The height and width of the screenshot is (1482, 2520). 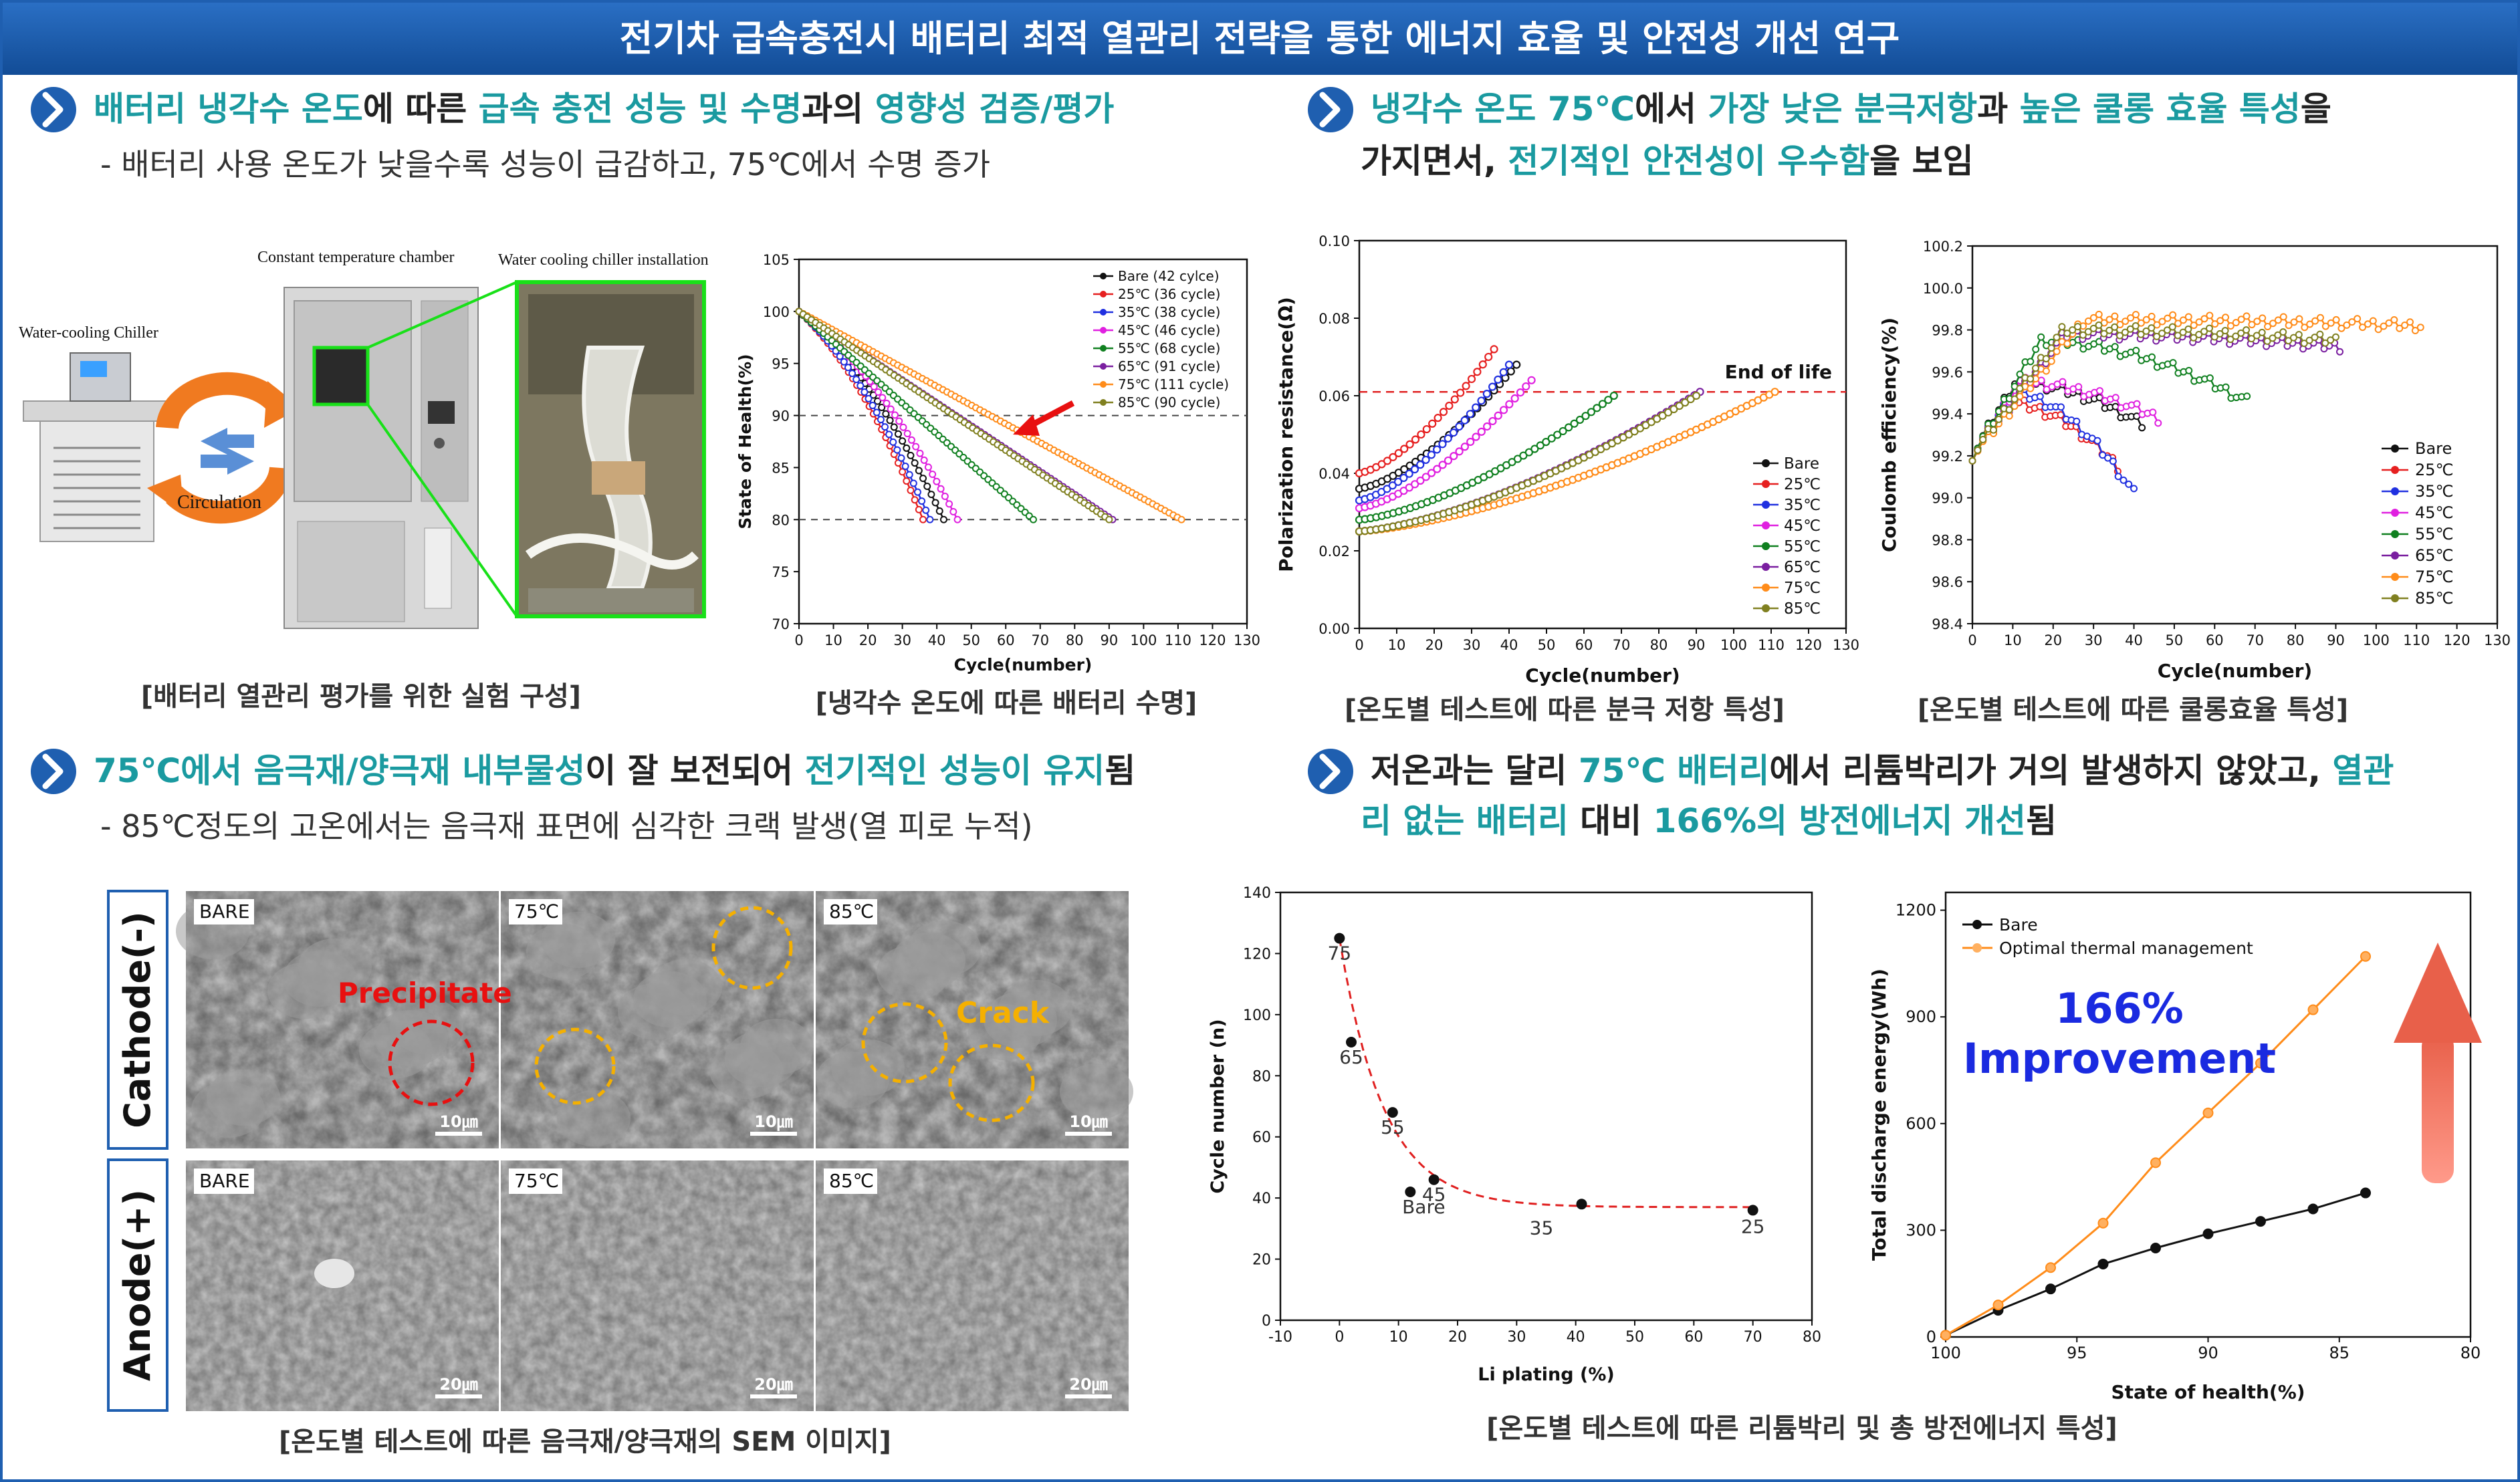 What do you see at coordinates (1889, 435) in the screenshot?
I see `y-axis-label: Coulomb efficiency(%)` at bounding box center [1889, 435].